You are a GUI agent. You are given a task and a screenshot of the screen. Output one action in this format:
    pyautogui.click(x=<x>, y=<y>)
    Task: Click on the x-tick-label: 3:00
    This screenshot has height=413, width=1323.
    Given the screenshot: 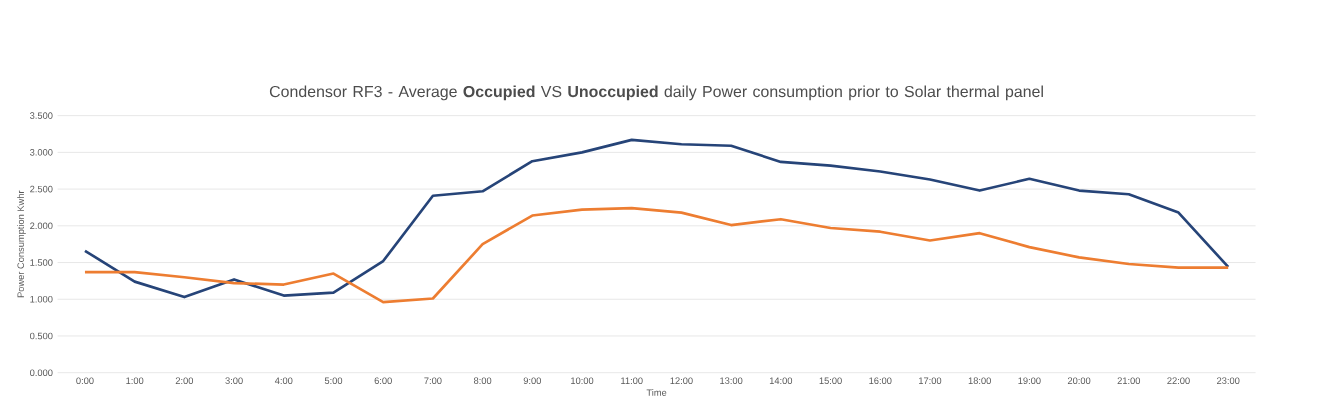 What is the action you would take?
    pyautogui.click(x=234, y=380)
    